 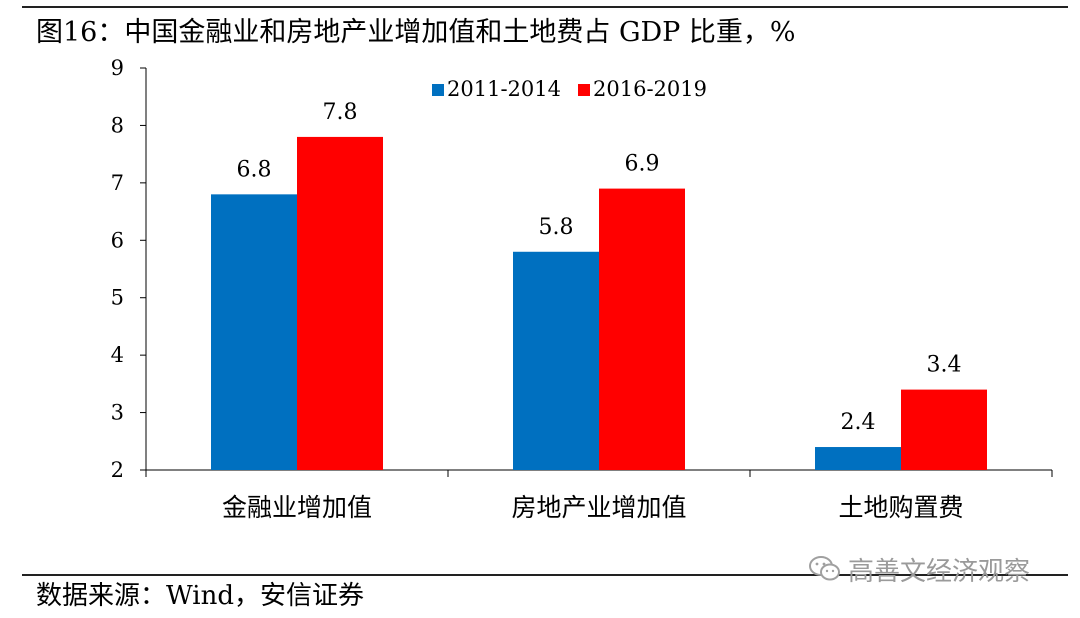 I want to click on data-label: 5.8, so click(x=556, y=227).